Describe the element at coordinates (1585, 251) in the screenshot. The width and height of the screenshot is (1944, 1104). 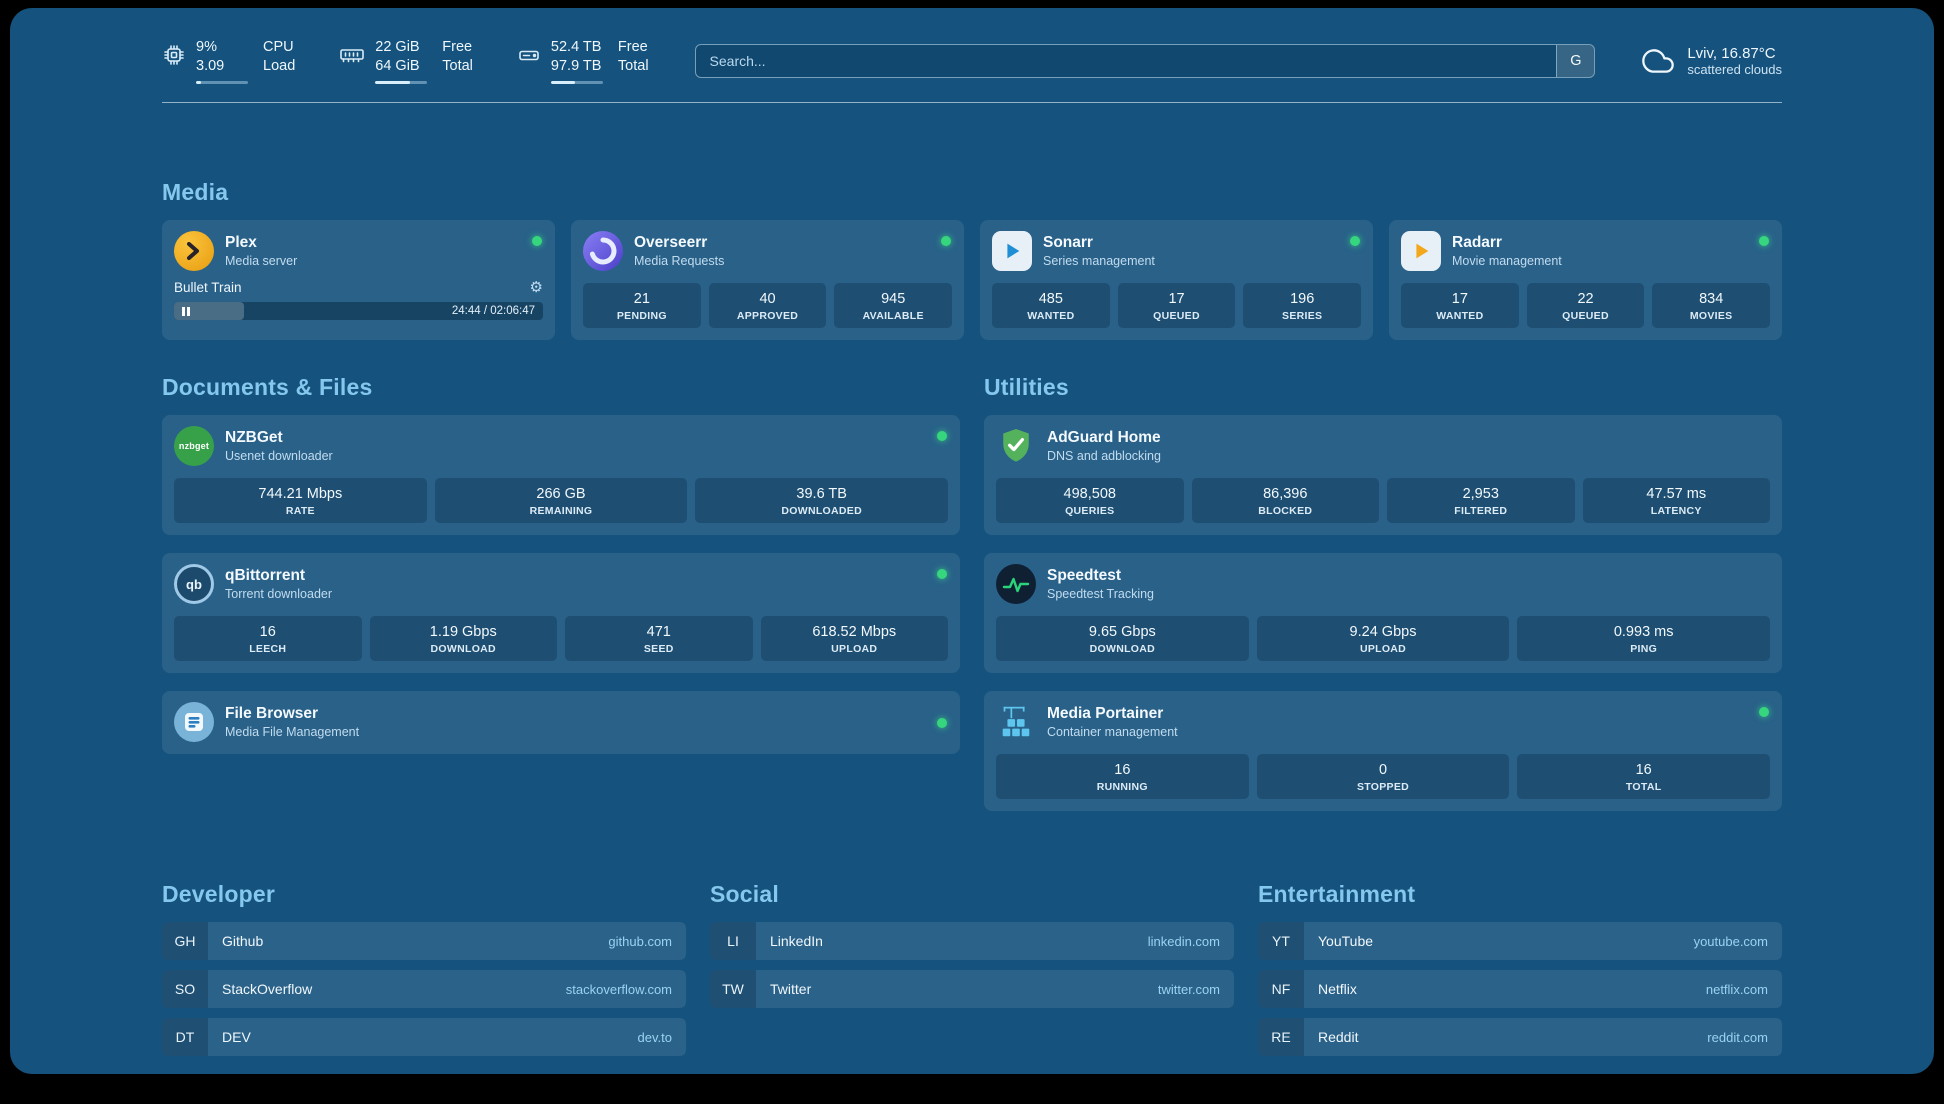
I see `service-link-radarr: Radarr Movie management` at that location.